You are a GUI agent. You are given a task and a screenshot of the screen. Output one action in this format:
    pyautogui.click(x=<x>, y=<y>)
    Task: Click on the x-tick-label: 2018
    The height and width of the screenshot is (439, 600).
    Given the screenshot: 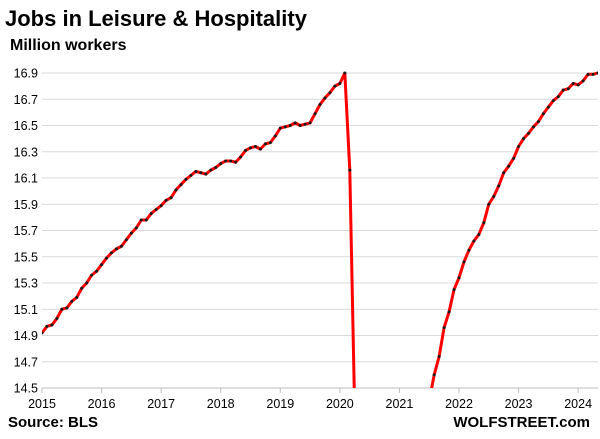 What is the action you would take?
    pyautogui.click(x=221, y=404)
    